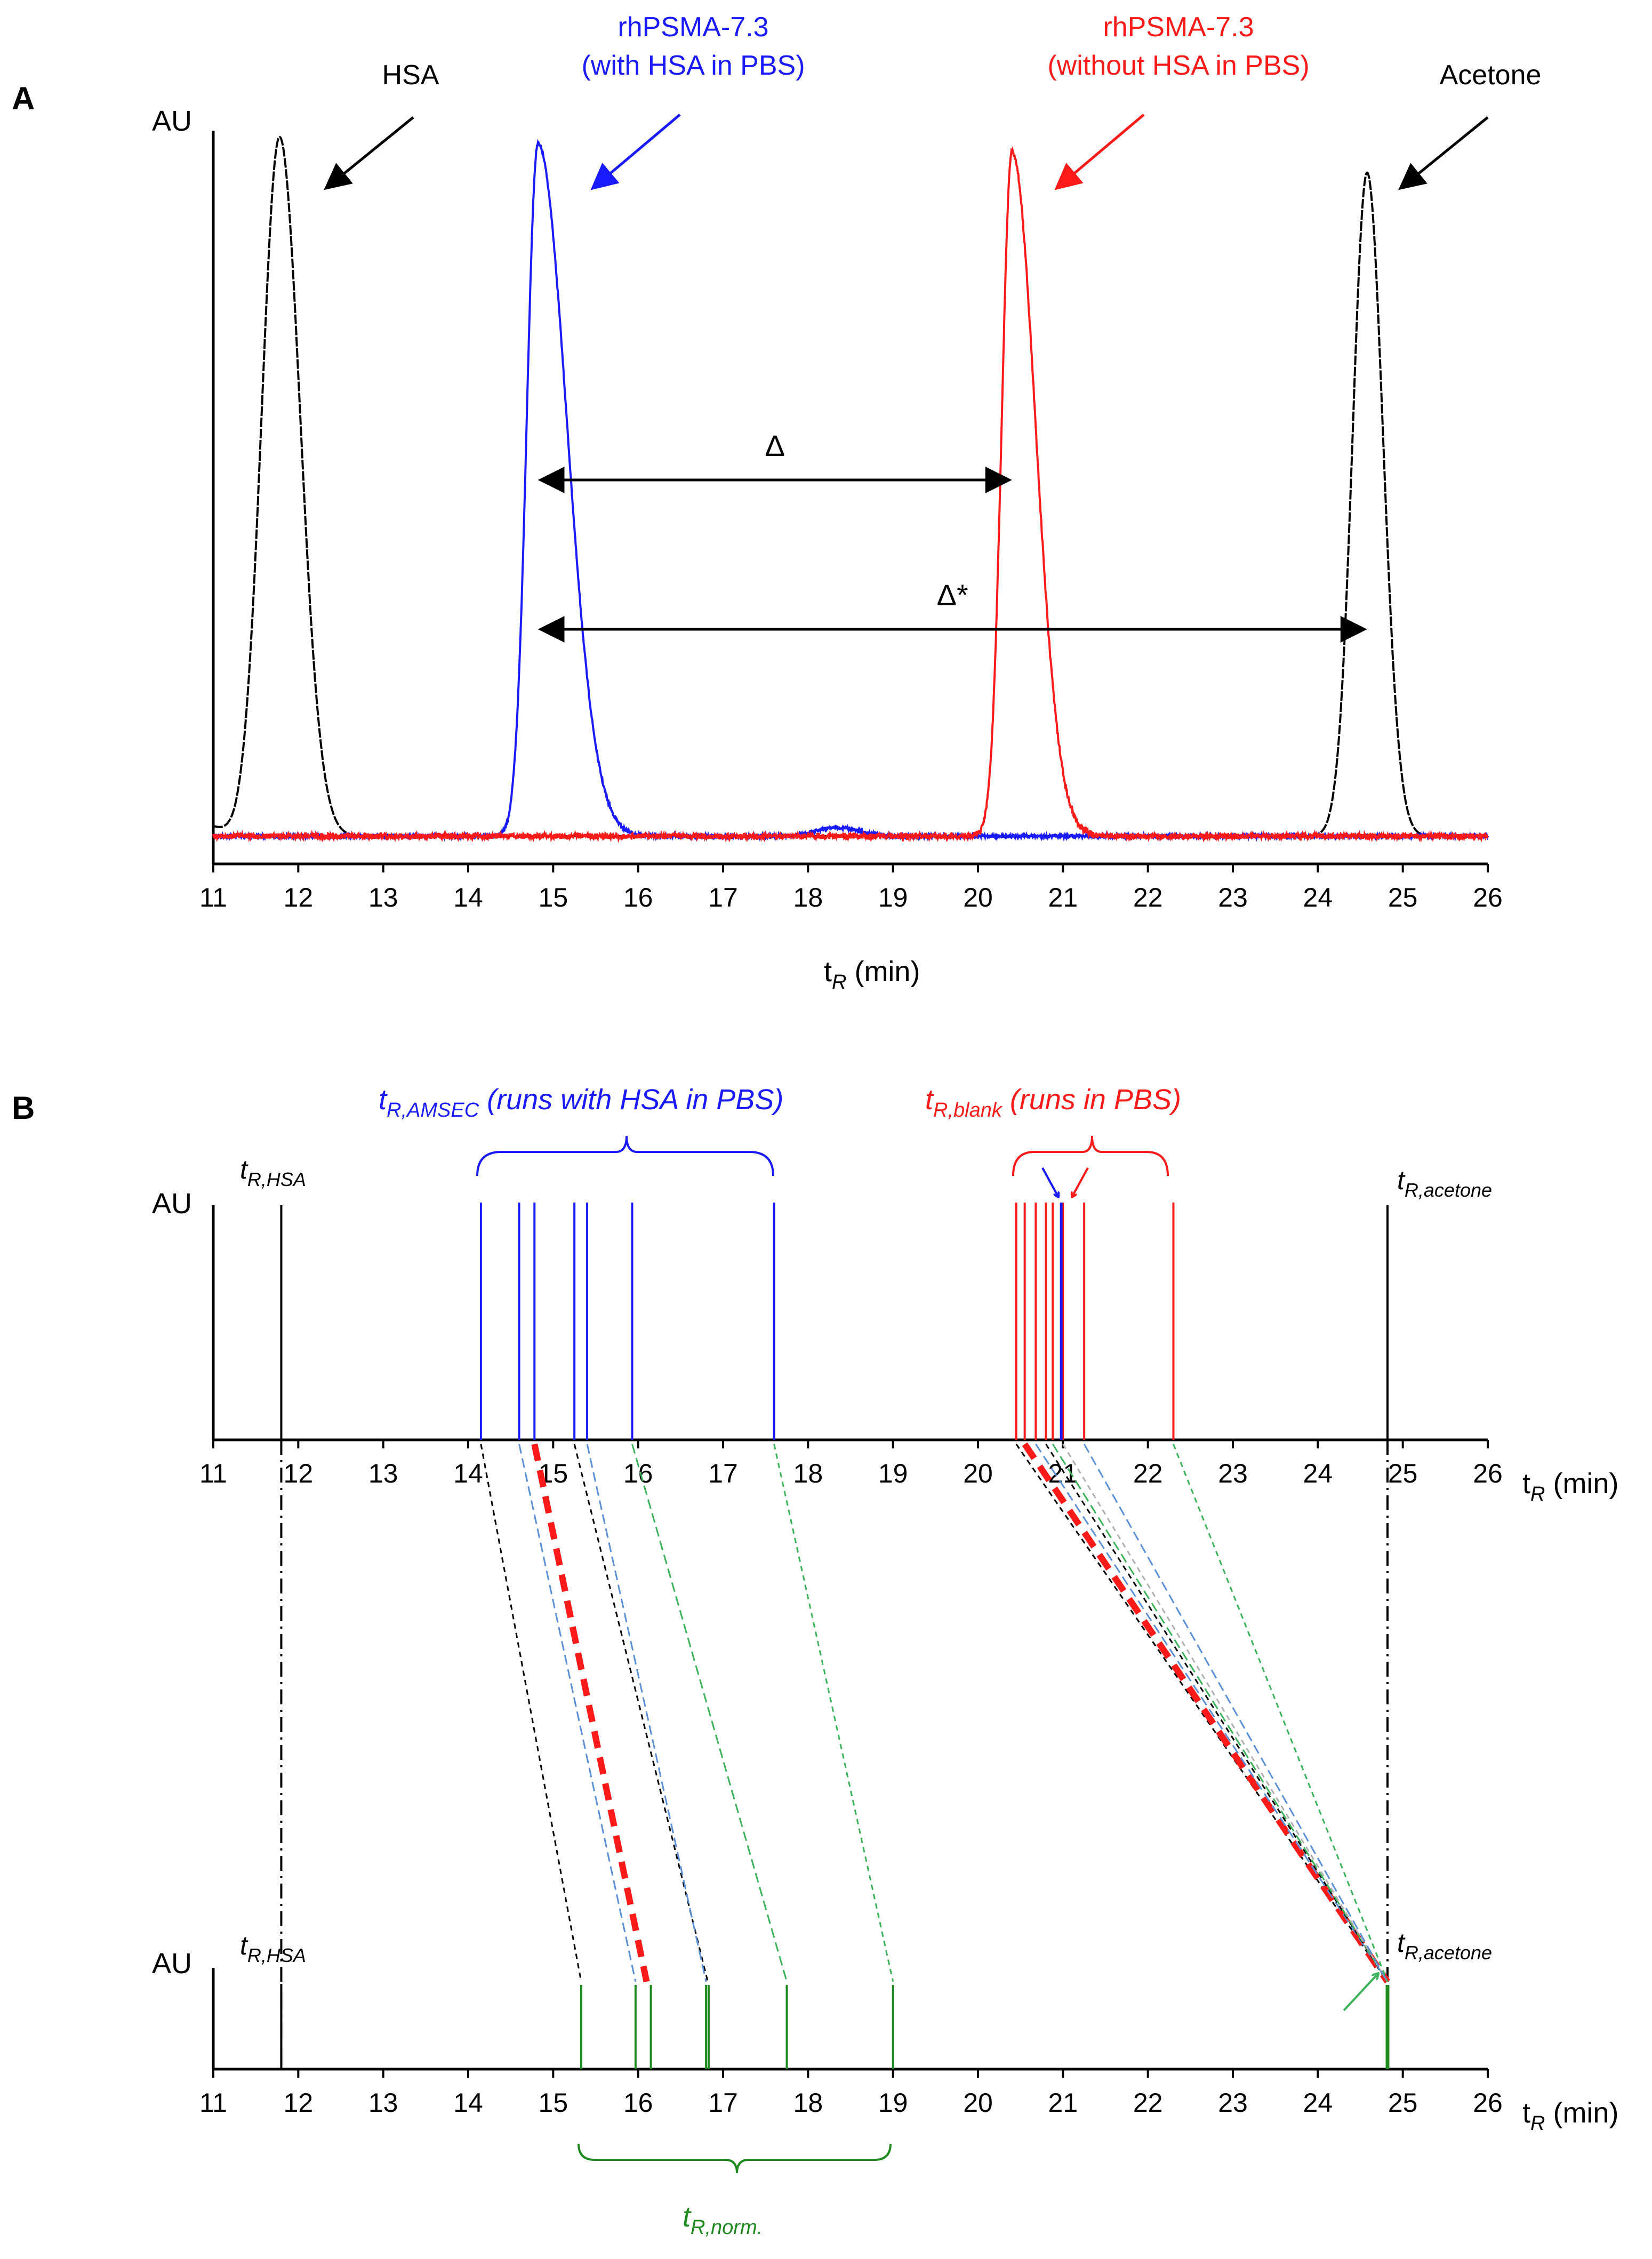 The image size is (1652, 2259). Describe the element at coordinates (468, 2103) in the screenshot. I see `panel-b-bottom-tick-label-14: 14` at that location.